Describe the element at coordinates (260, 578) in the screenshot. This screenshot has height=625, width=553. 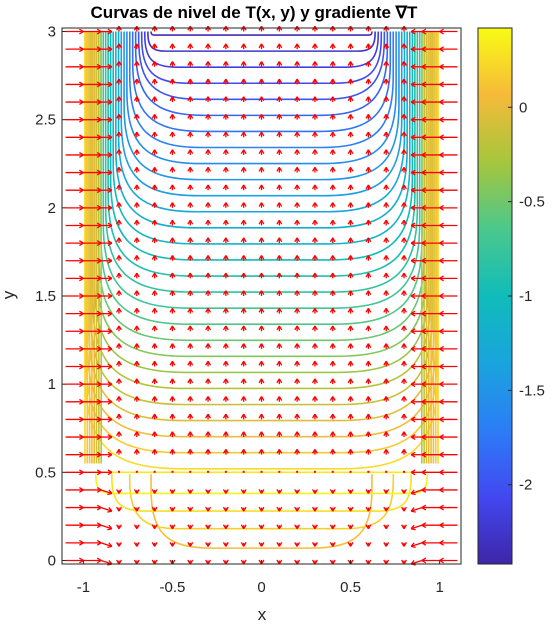
I see `x-axis-ticks: -1 -0.5 0 0.5 1` at that location.